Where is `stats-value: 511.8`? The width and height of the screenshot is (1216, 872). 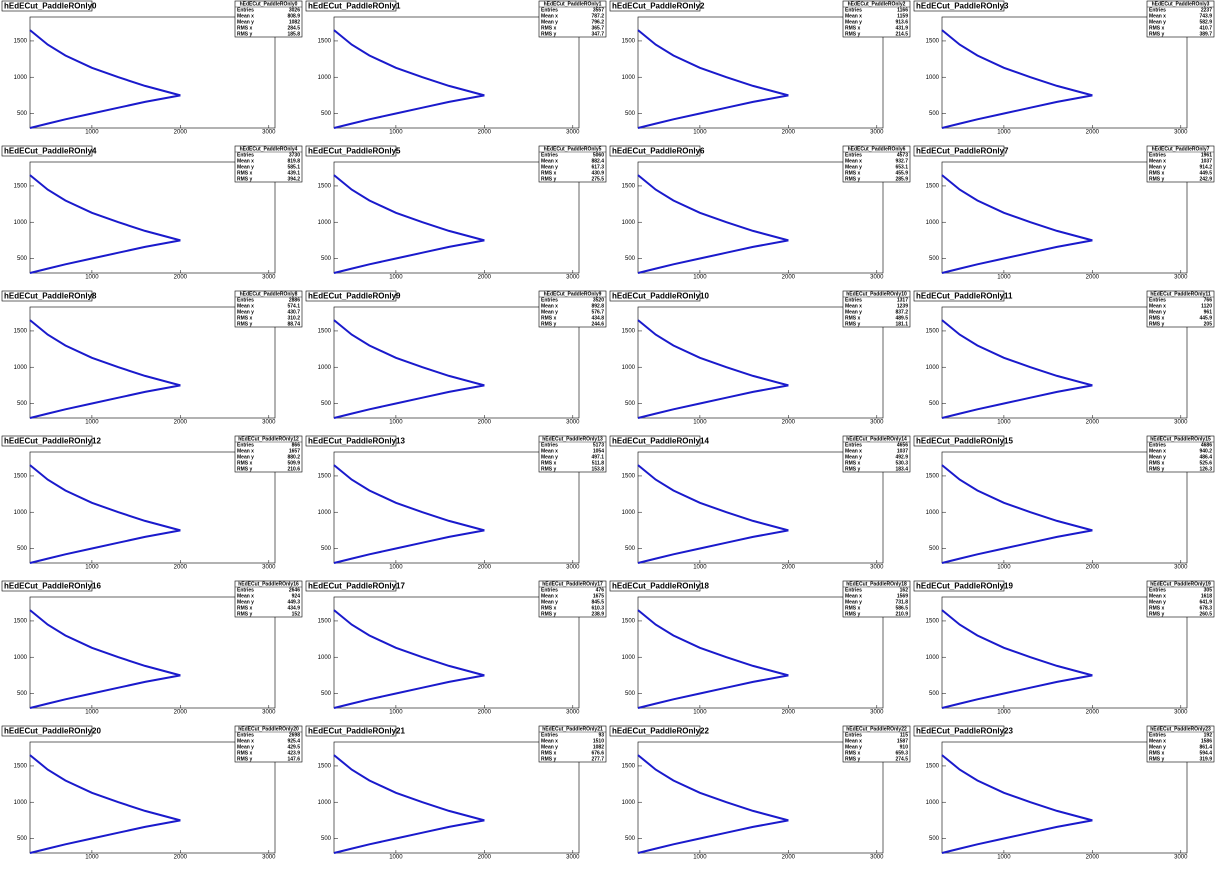 stats-value: 511.8 is located at coordinates (598, 463).